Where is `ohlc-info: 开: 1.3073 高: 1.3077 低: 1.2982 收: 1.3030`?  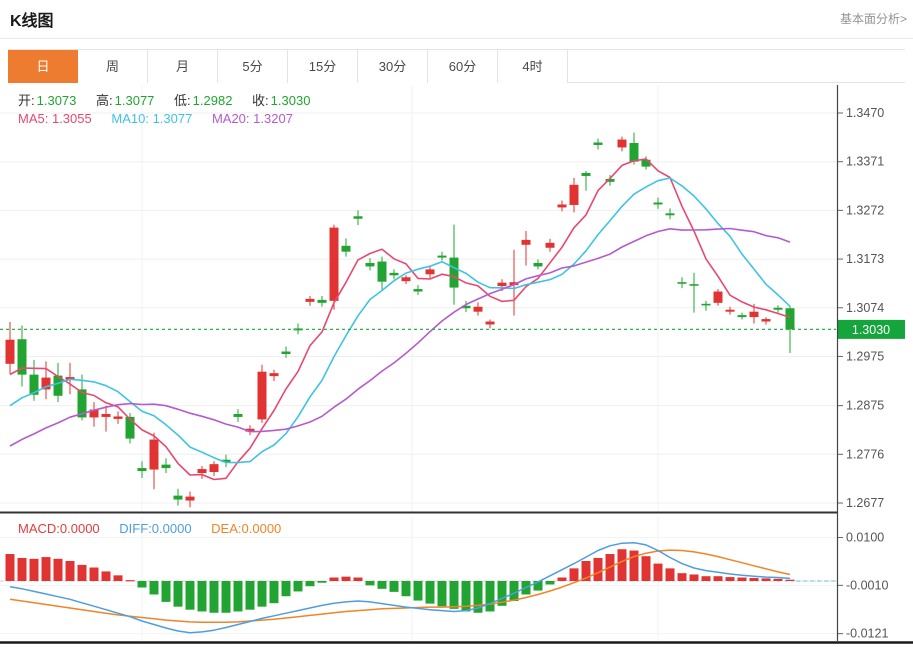 ohlc-info: 开: 1.3073 高: 1.3077 低: 1.2982 收: 1.3030 is located at coordinates (172, 99).